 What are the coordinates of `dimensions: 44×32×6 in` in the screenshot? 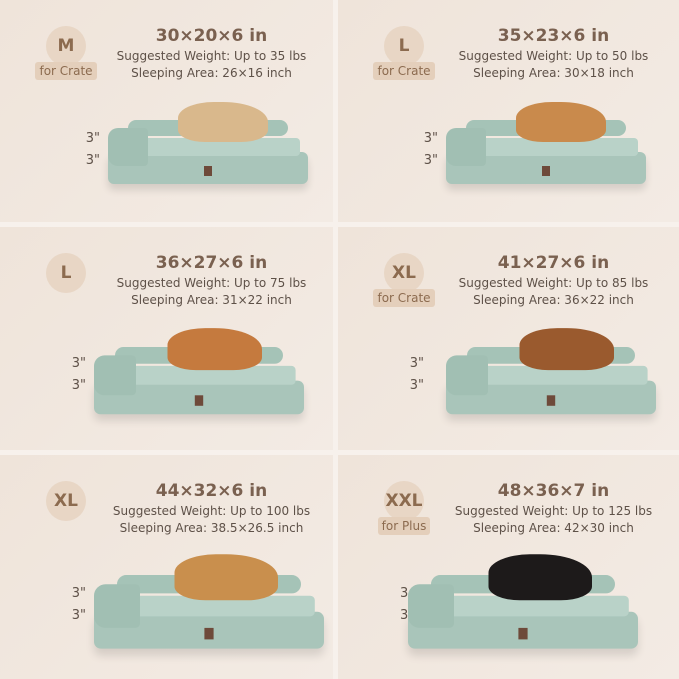 It's located at (211, 491).